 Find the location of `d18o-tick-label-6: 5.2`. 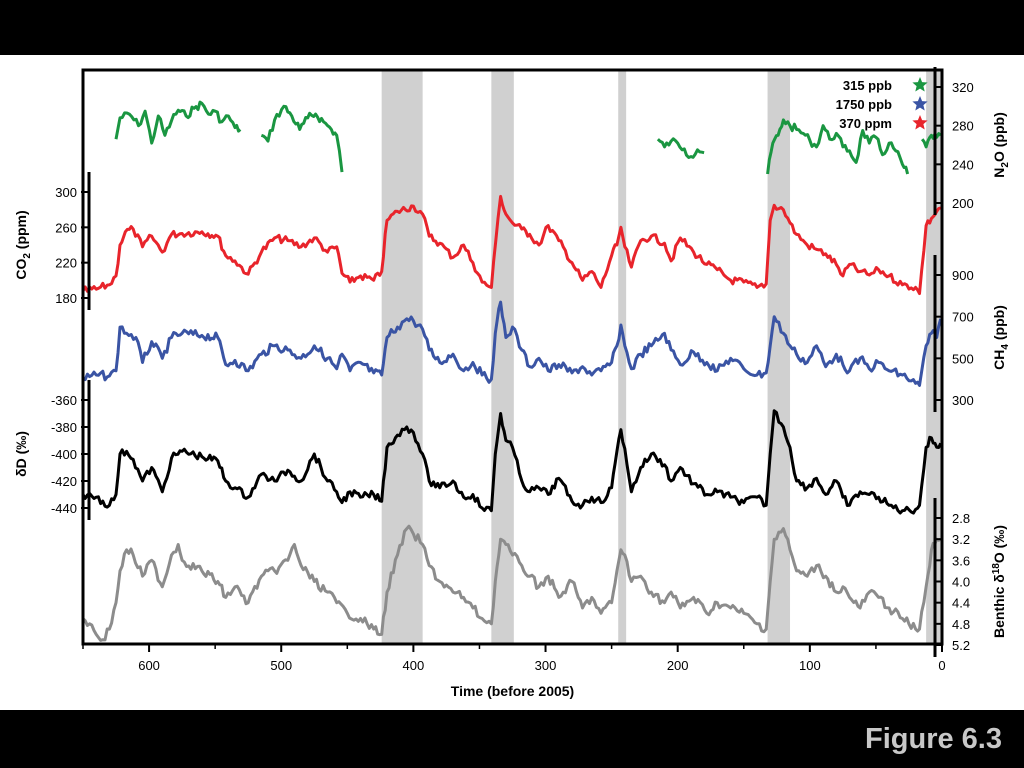

d18o-tick-label-6: 5.2 is located at coordinates (961, 645).